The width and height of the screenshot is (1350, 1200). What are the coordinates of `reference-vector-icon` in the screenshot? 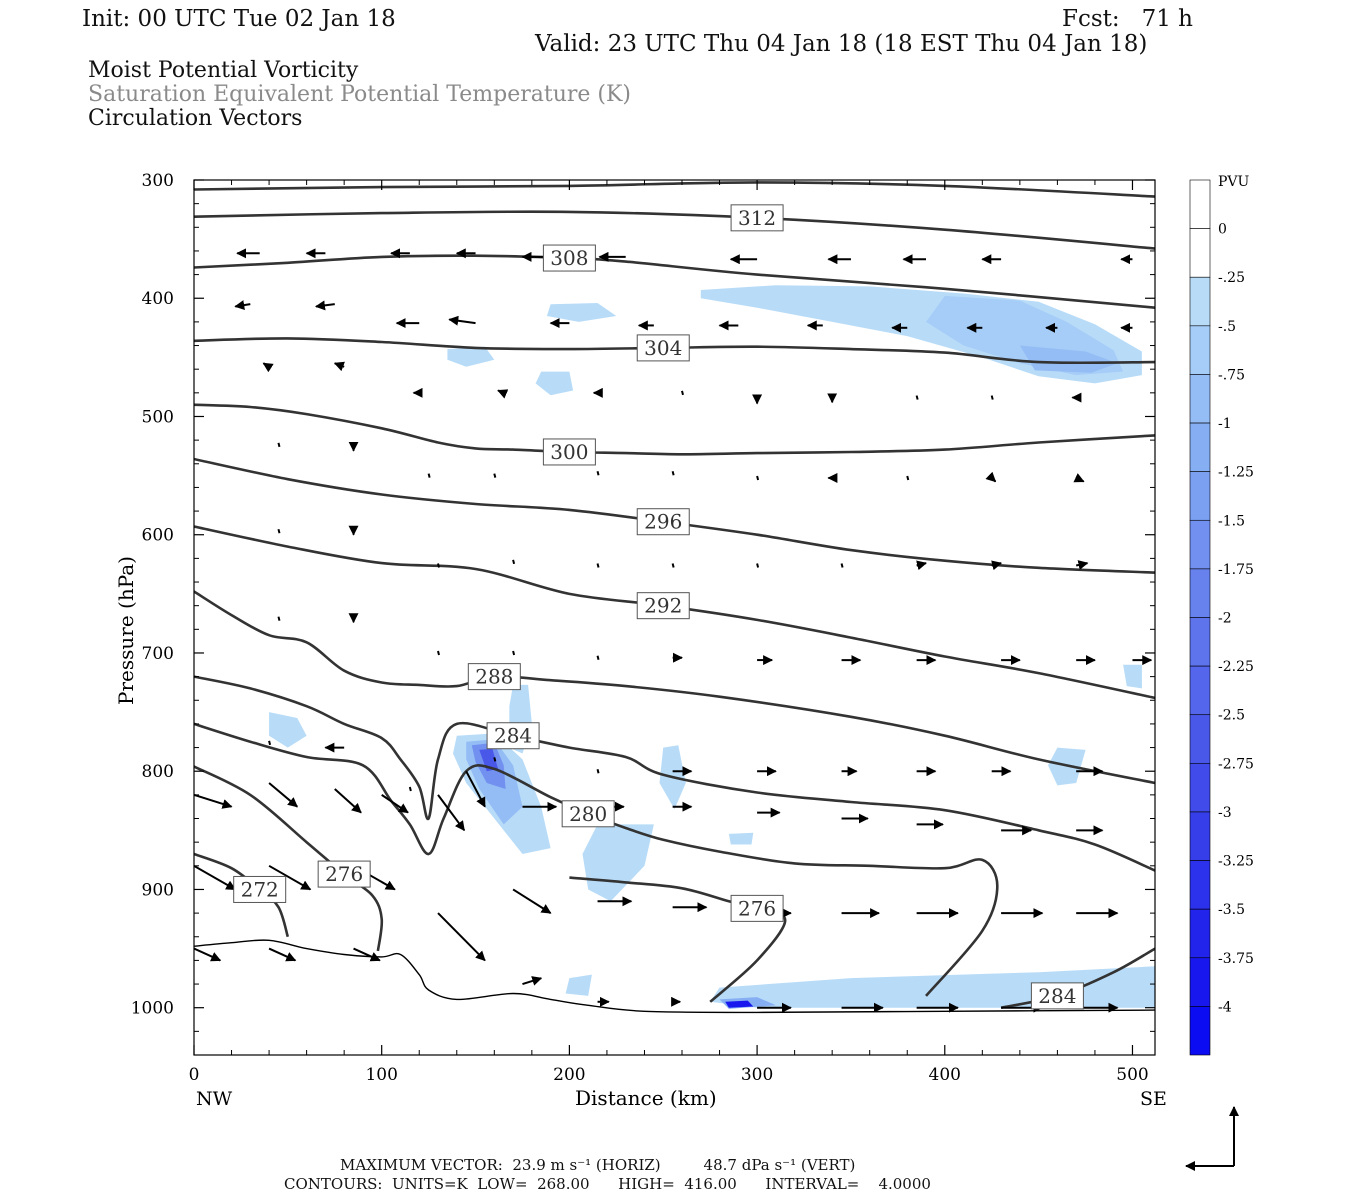 It's located at (1212, 1138).